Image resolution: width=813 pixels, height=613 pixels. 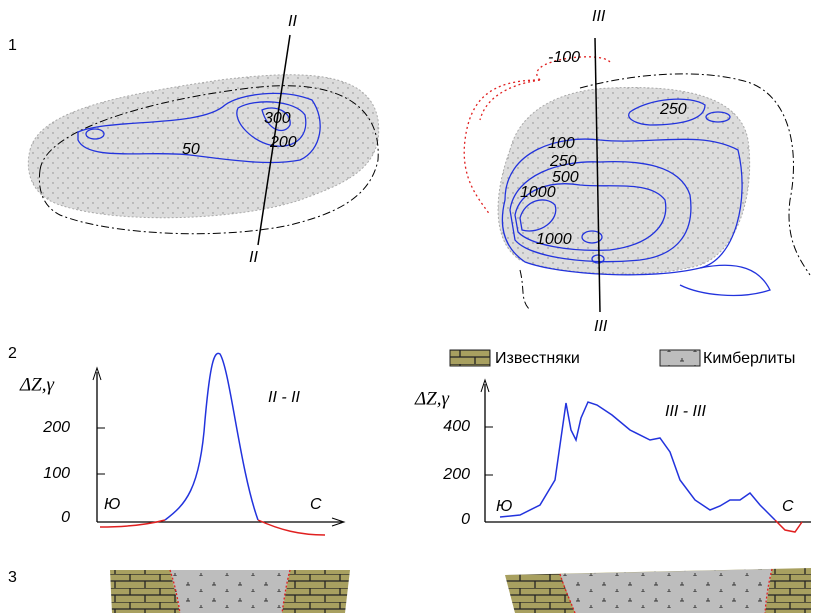 What do you see at coordinates (12, 45) in the screenshot?
I see `panel-label: 1` at bounding box center [12, 45].